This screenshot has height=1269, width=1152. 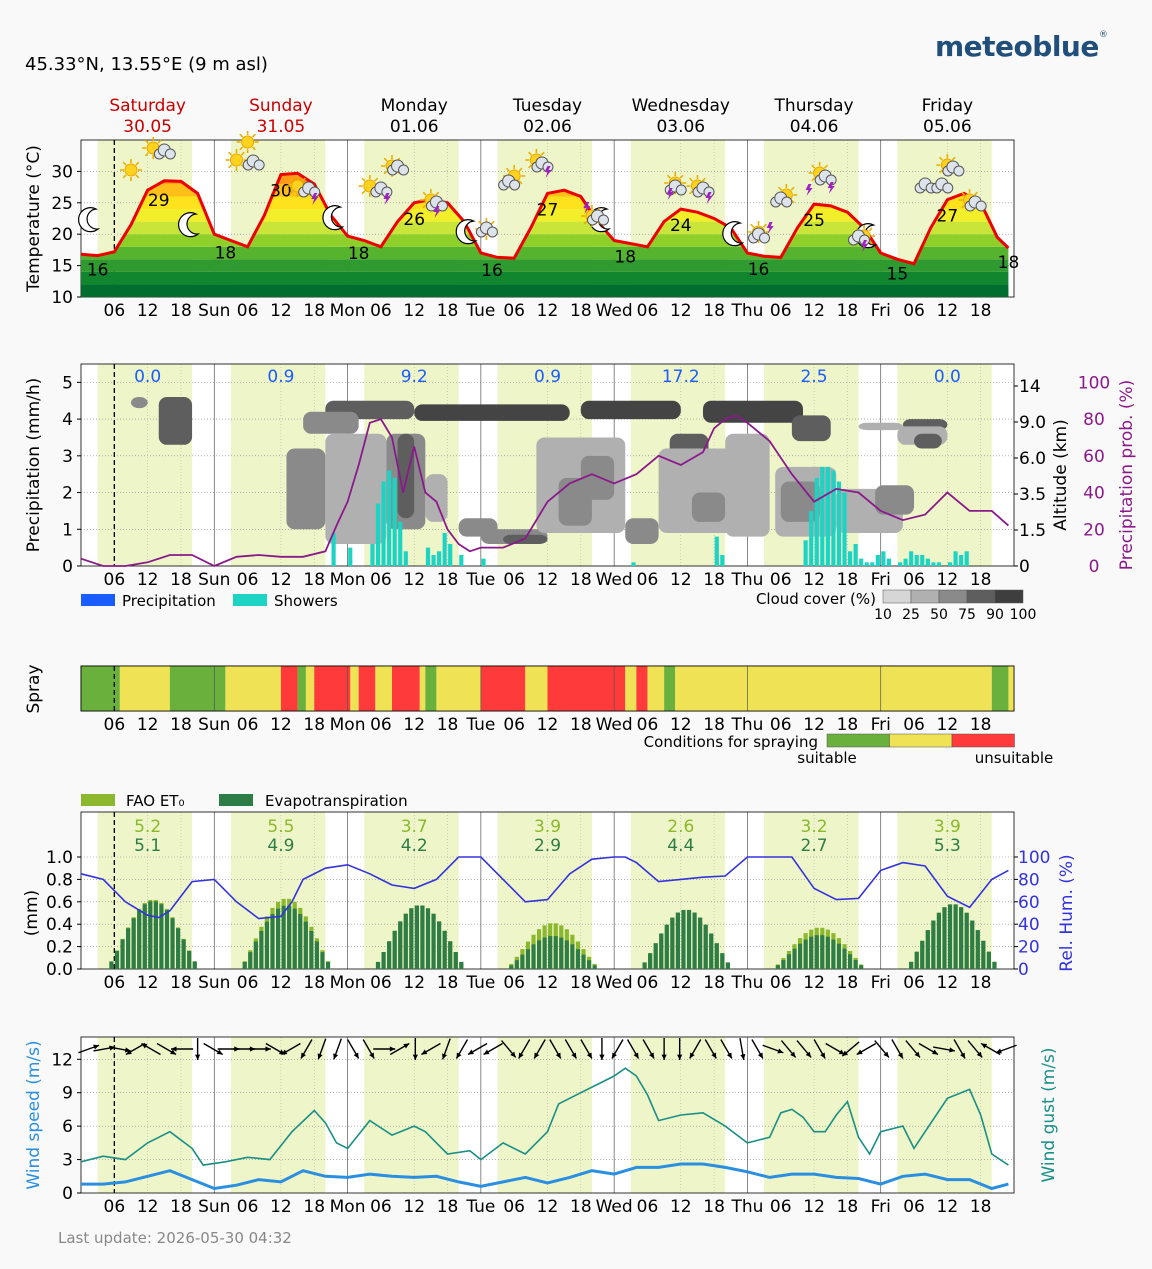 What do you see at coordinates (169, 601) in the screenshot?
I see `legend-precipitation: Precipitation` at bounding box center [169, 601].